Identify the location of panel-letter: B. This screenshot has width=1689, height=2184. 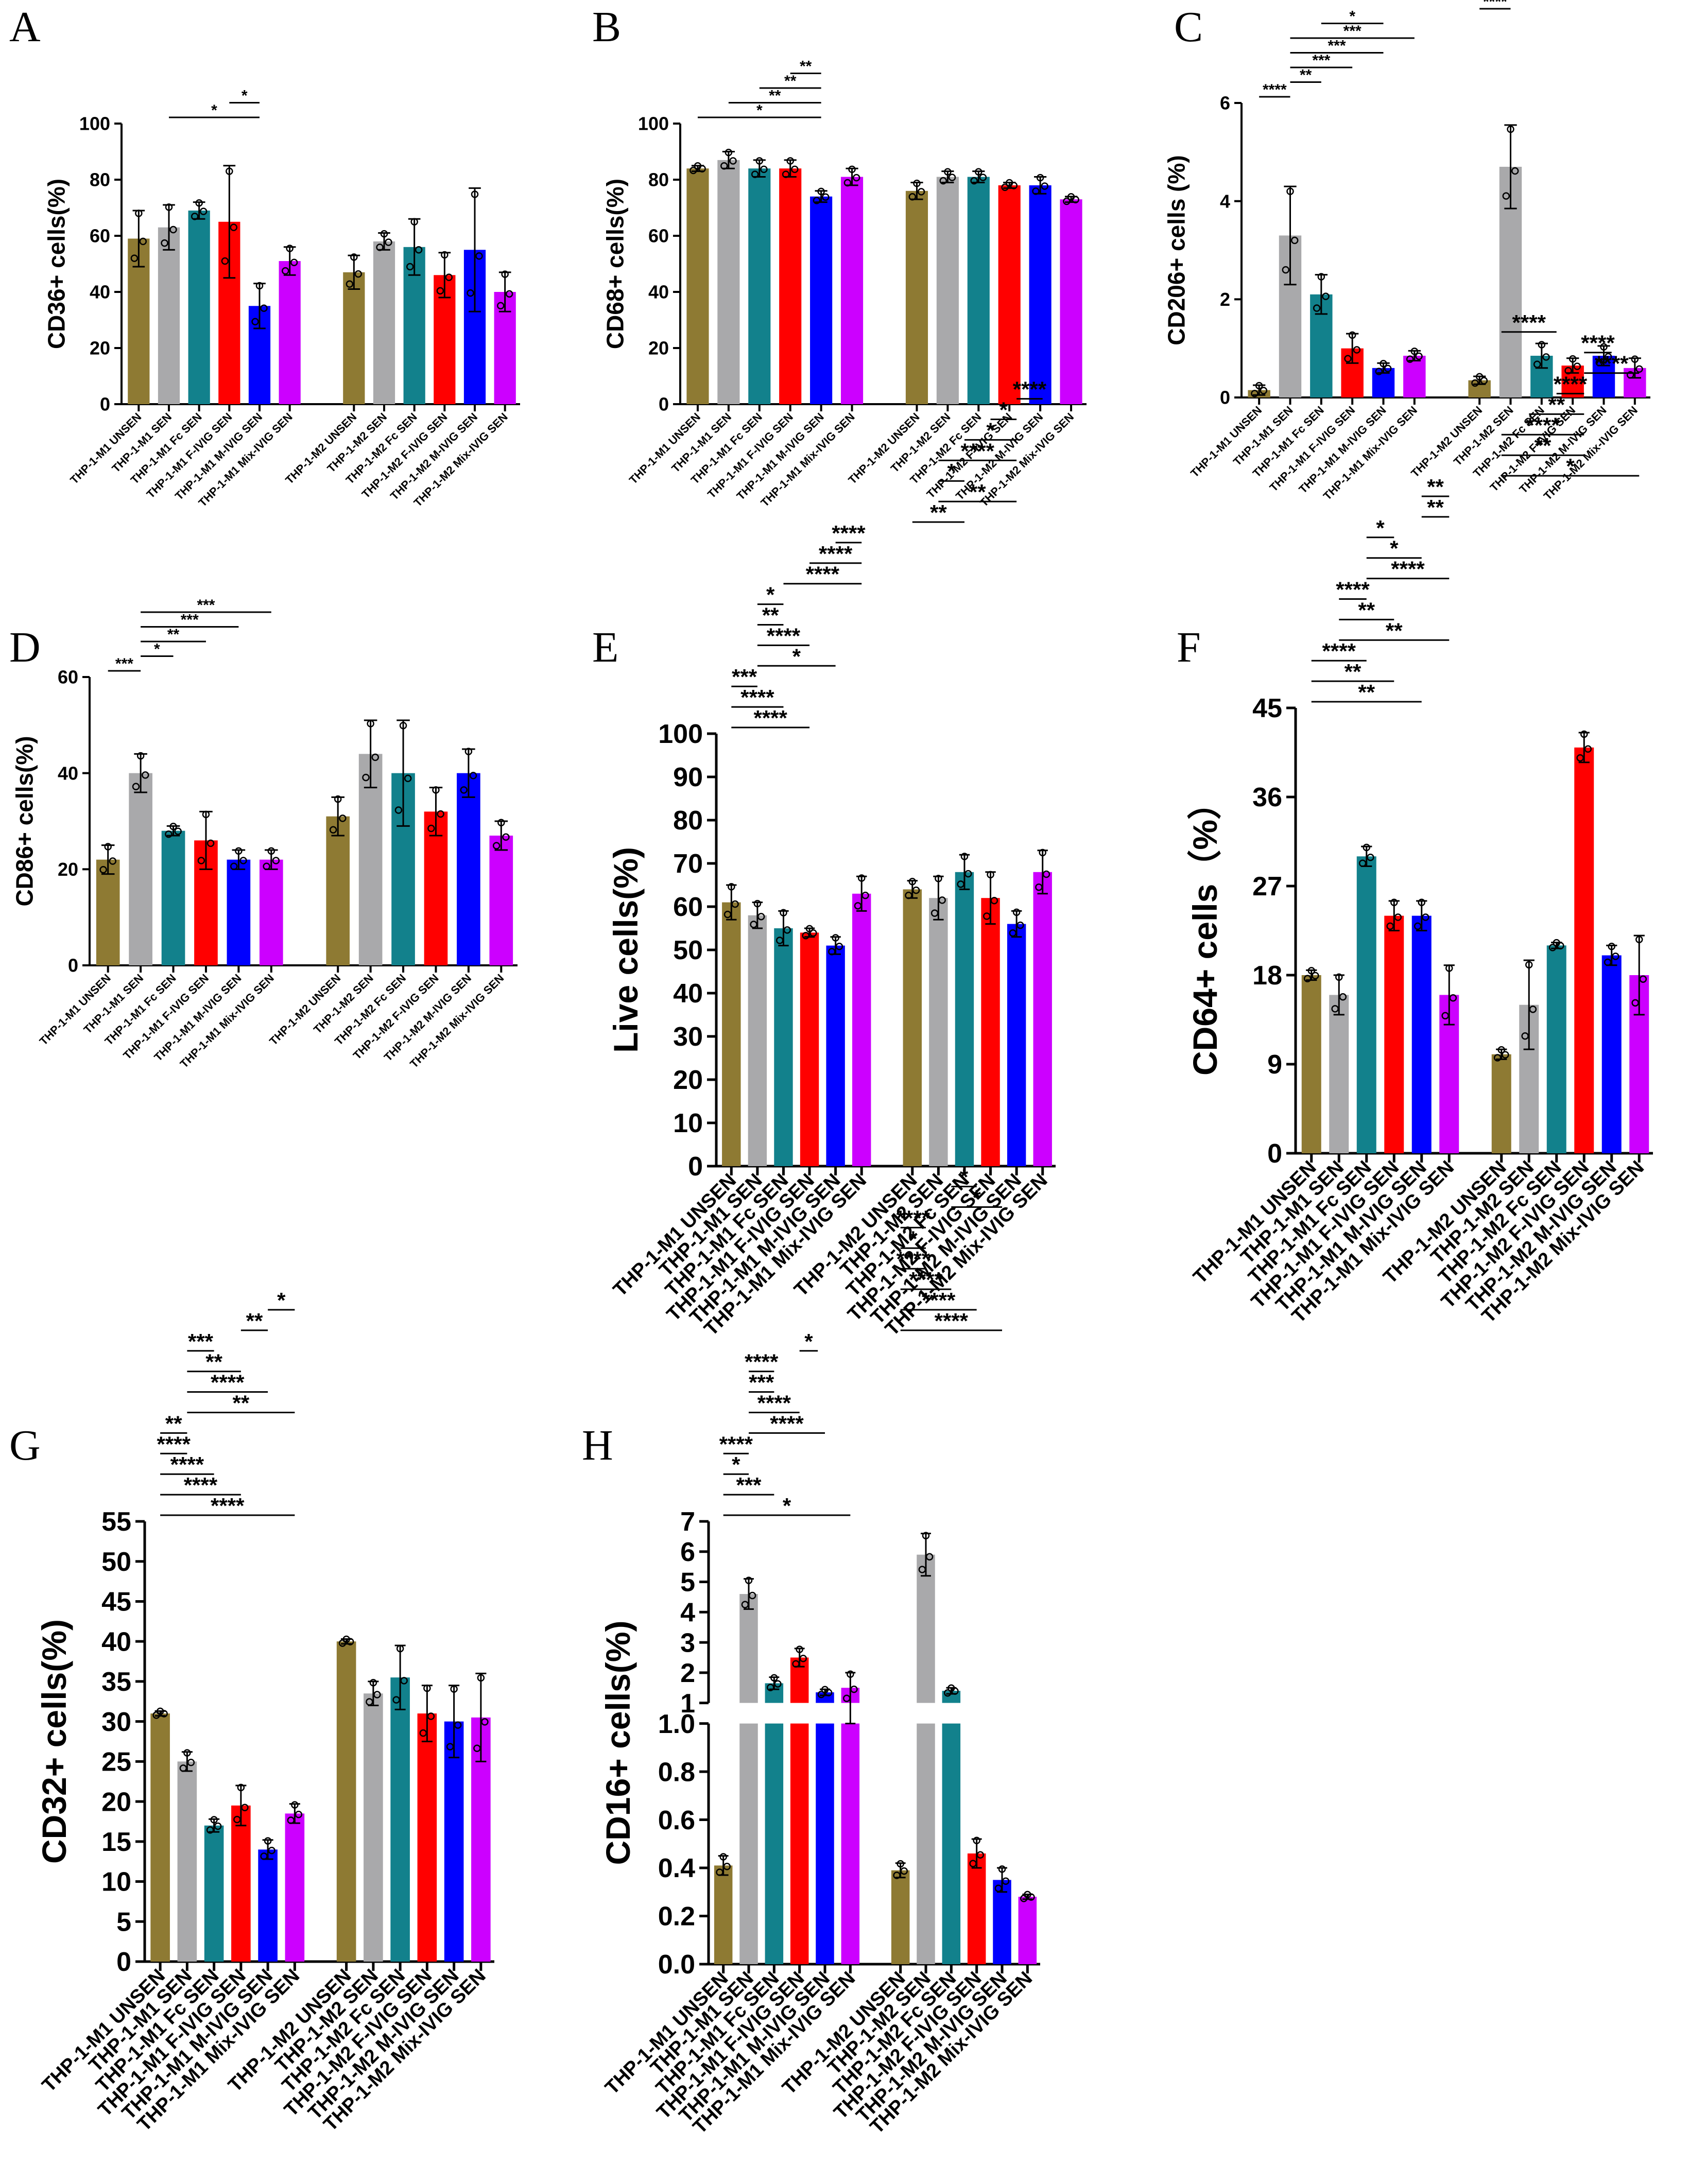
(606, 27).